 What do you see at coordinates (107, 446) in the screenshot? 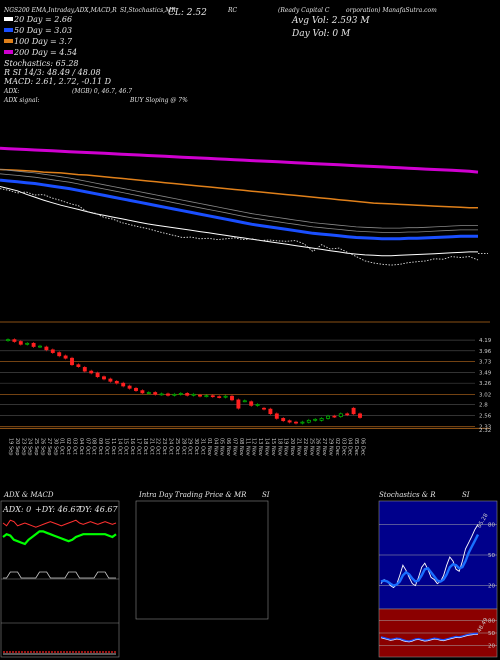
I see `x-tick-label: 10 Oct` at bounding box center [107, 446].